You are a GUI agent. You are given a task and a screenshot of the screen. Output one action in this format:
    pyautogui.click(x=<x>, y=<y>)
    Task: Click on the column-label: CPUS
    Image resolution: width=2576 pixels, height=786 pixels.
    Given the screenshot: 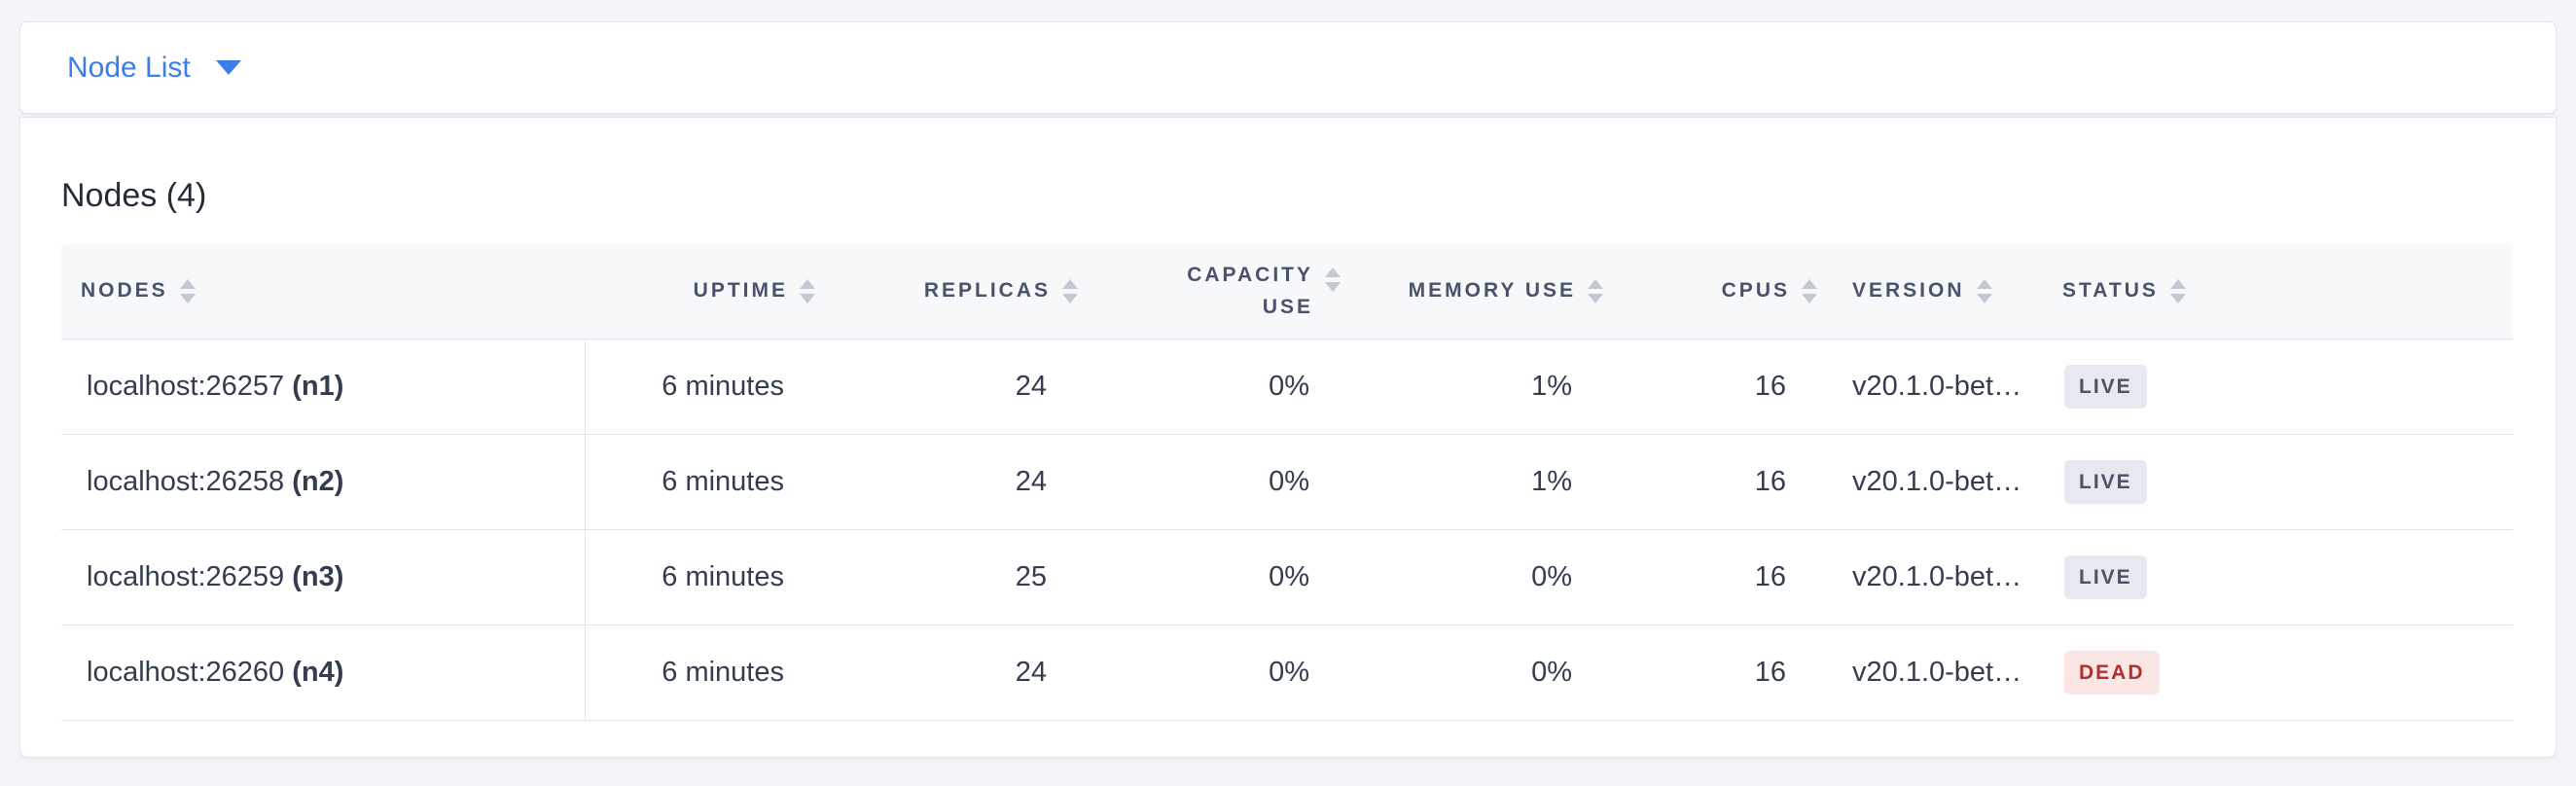 What is the action you would take?
    pyautogui.click(x=1755, y=291)
    